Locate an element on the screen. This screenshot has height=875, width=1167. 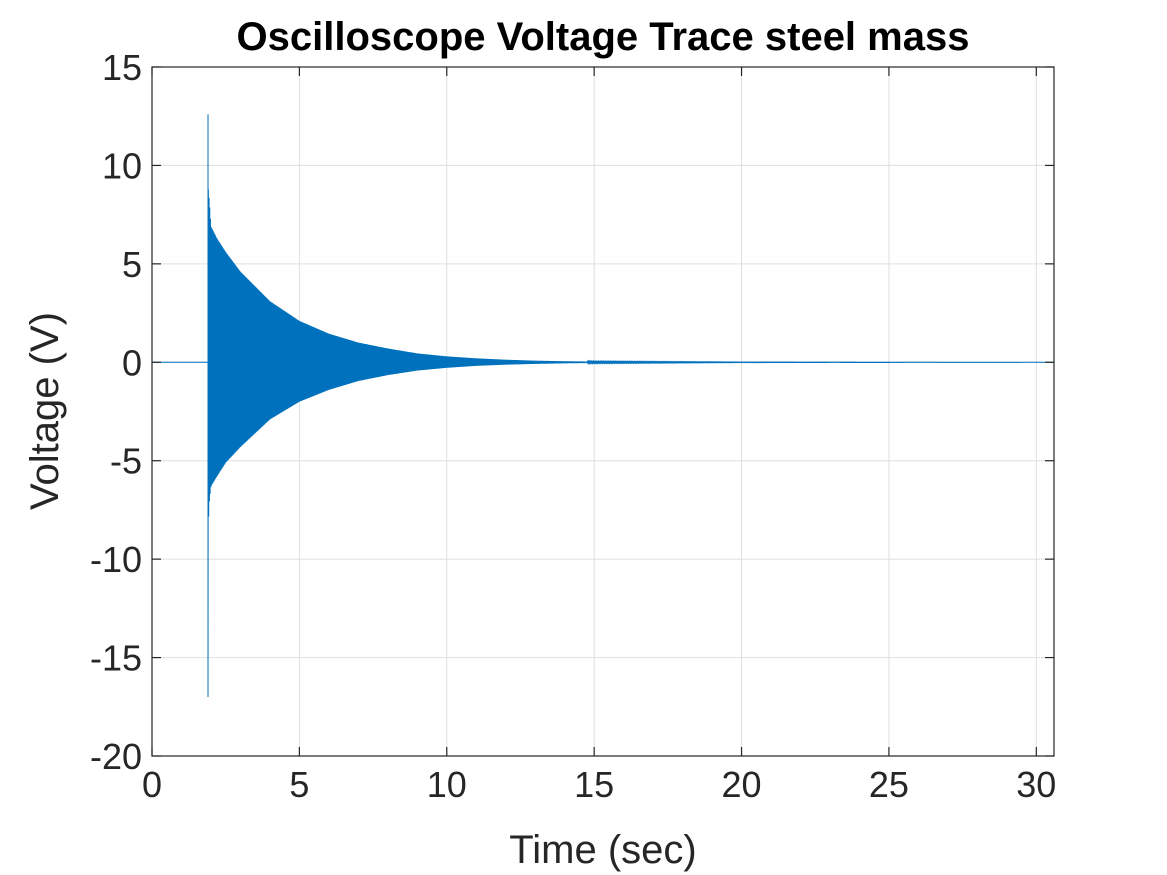
x-tick-label: 10 is located at coordinates (447, 784).